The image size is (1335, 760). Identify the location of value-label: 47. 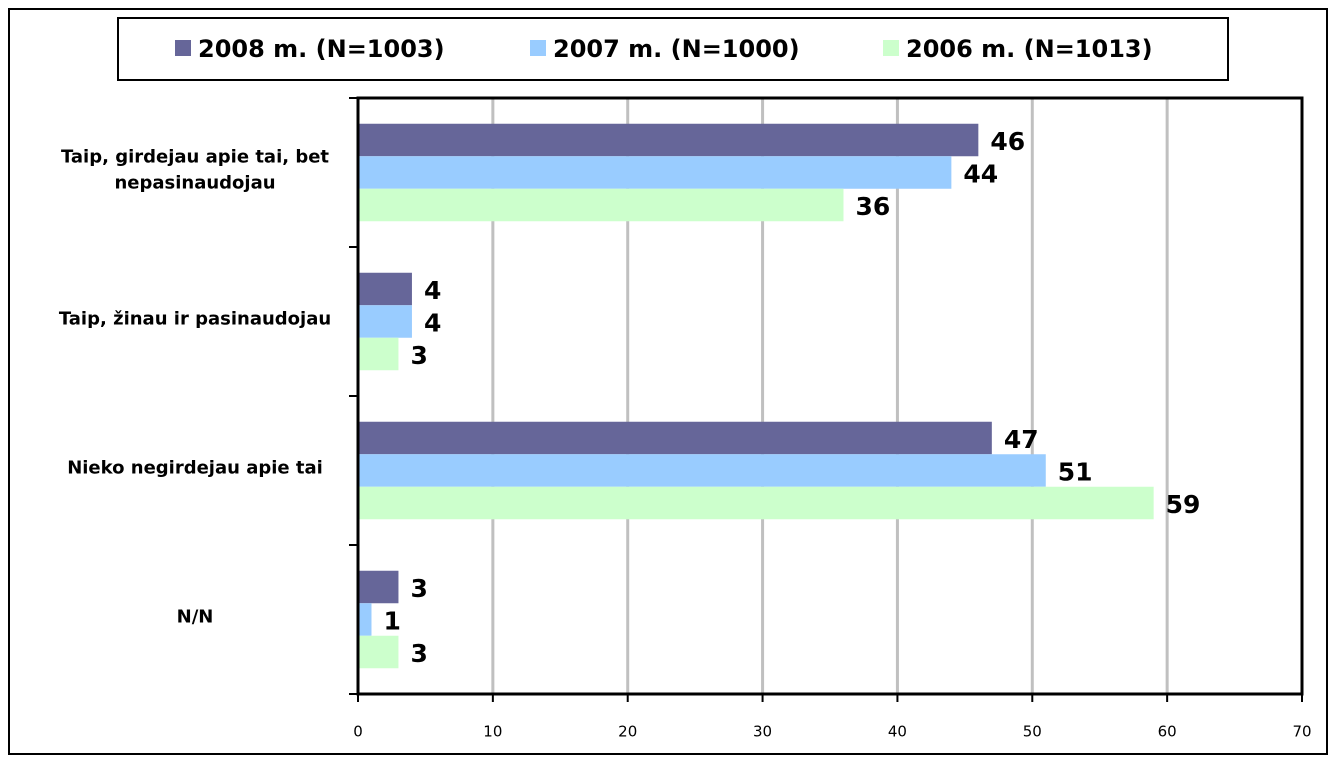
(1021, 439).